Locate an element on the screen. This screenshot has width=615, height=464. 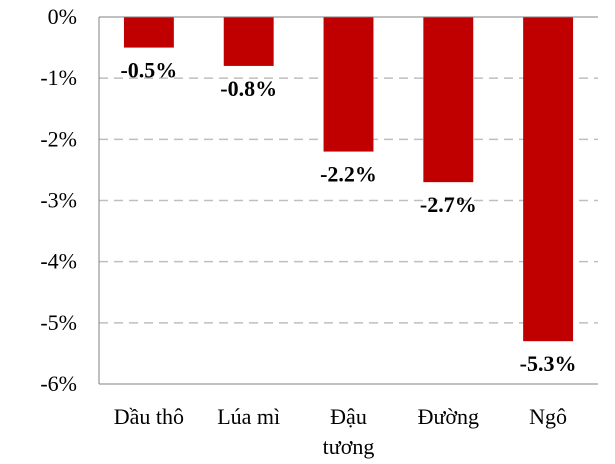
y-tick-labels: 0% -1% -2% -3% -4% -5% -6% is located at coordinates (58, 200).